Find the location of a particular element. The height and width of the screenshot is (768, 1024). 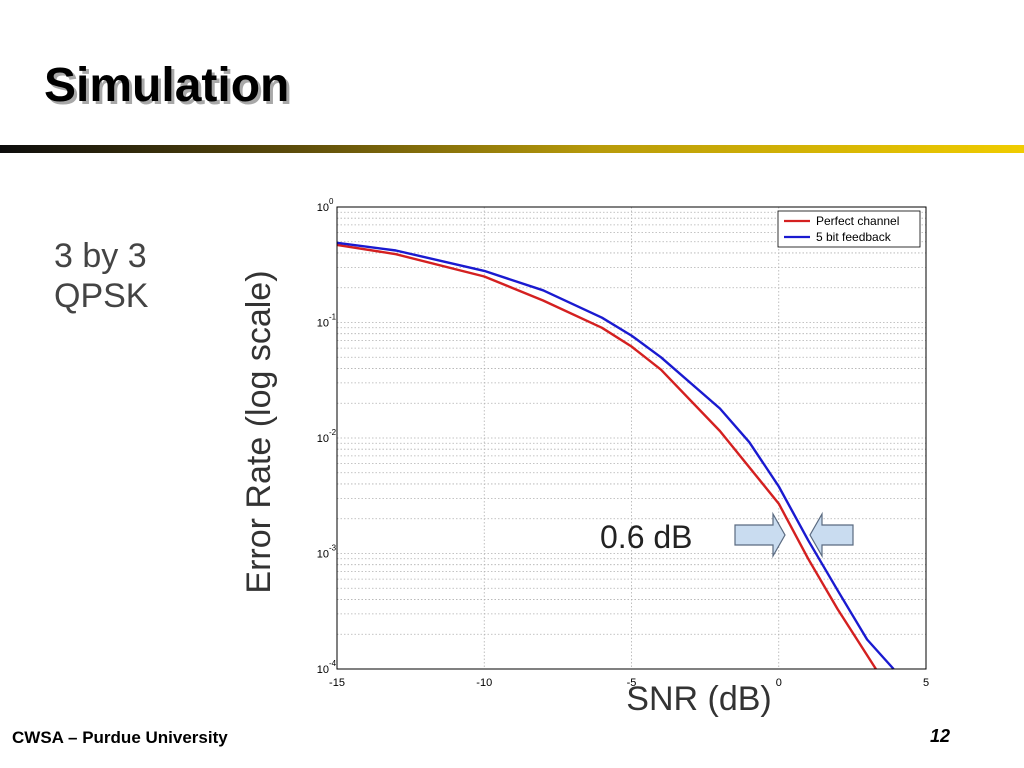

x-tick-labels: -15 -10 -5 0 5 is located at coordinates (629, 683).